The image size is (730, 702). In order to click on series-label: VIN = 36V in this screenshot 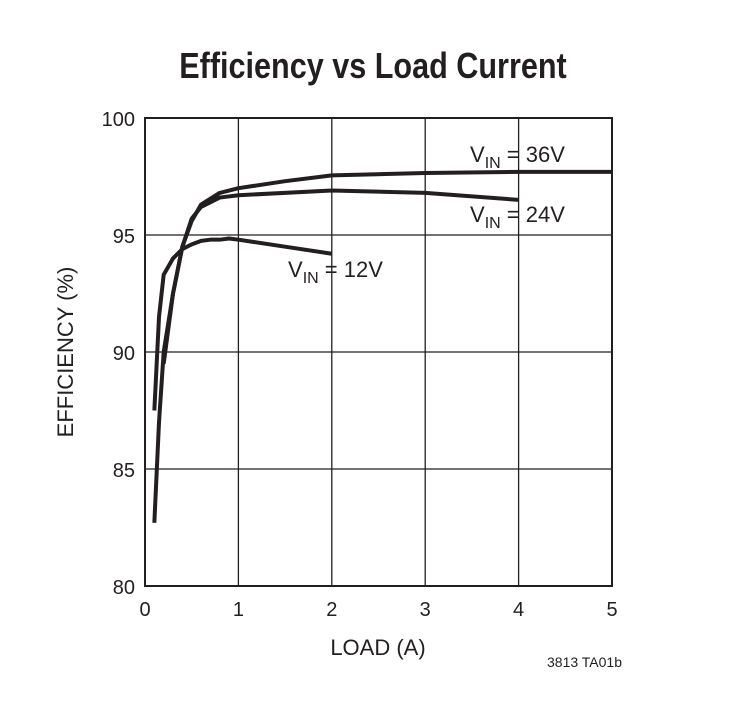, I will do `click(517, 157)`.